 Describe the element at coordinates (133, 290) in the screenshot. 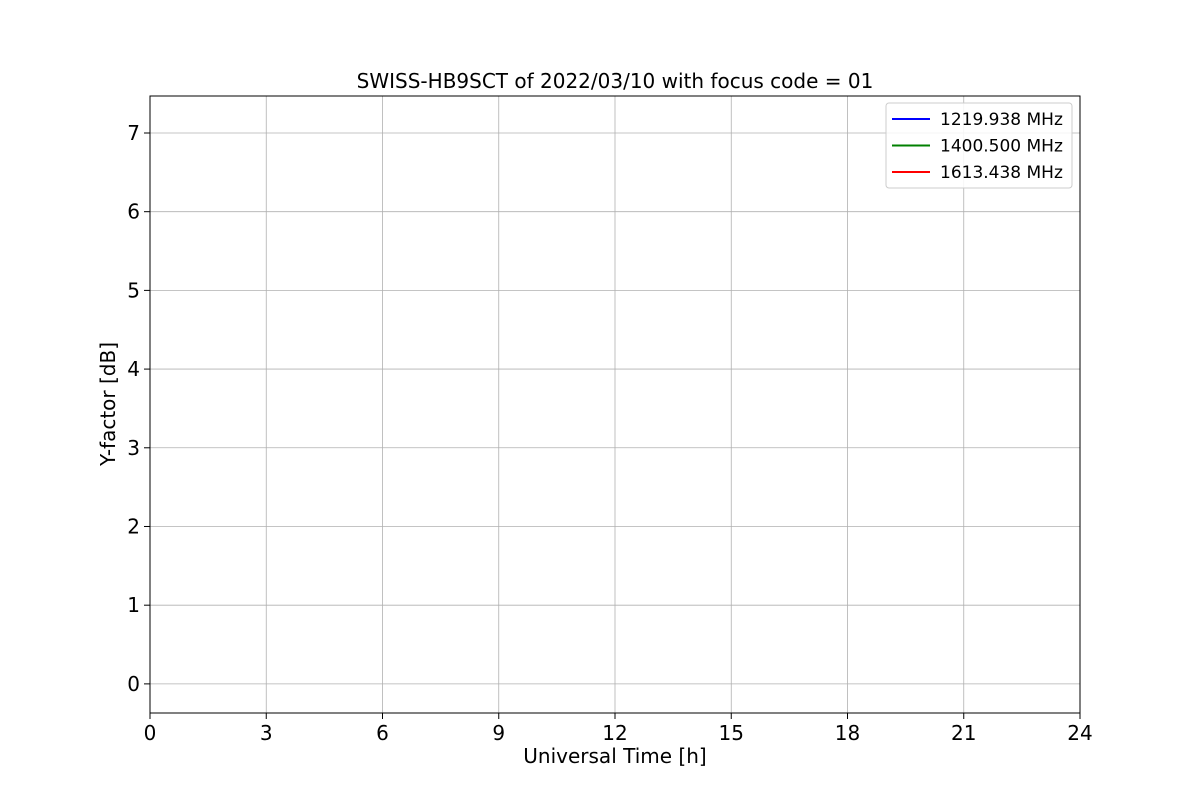

I see `y-tick-label: 5` at that location.